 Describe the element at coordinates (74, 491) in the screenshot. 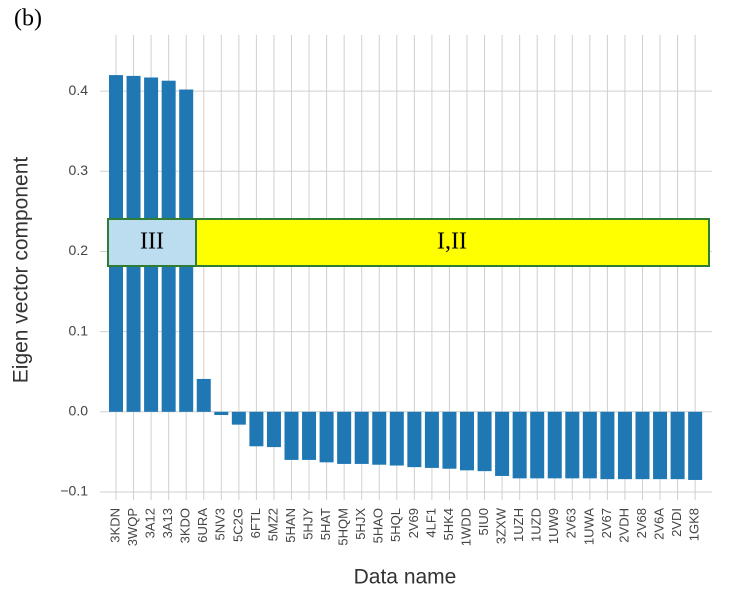

I see `y-tick-label: −0.1` at that location.